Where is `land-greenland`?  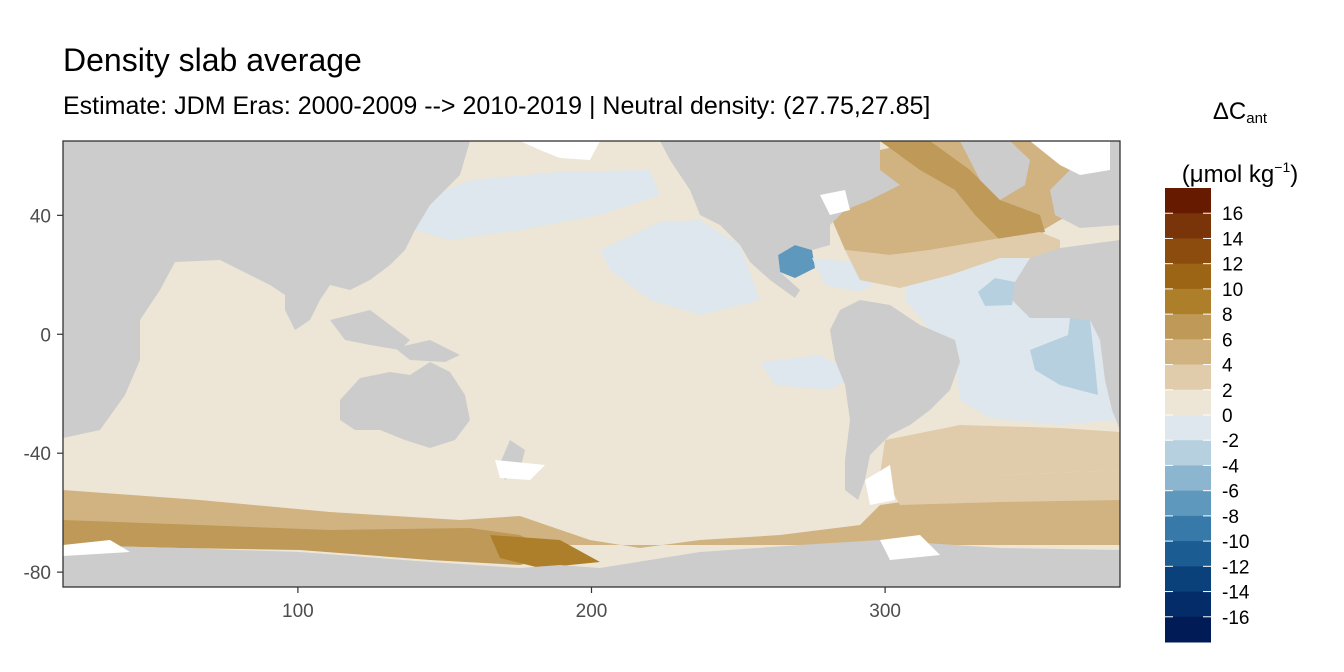 land-greenland is located at coordinates (995, 170).